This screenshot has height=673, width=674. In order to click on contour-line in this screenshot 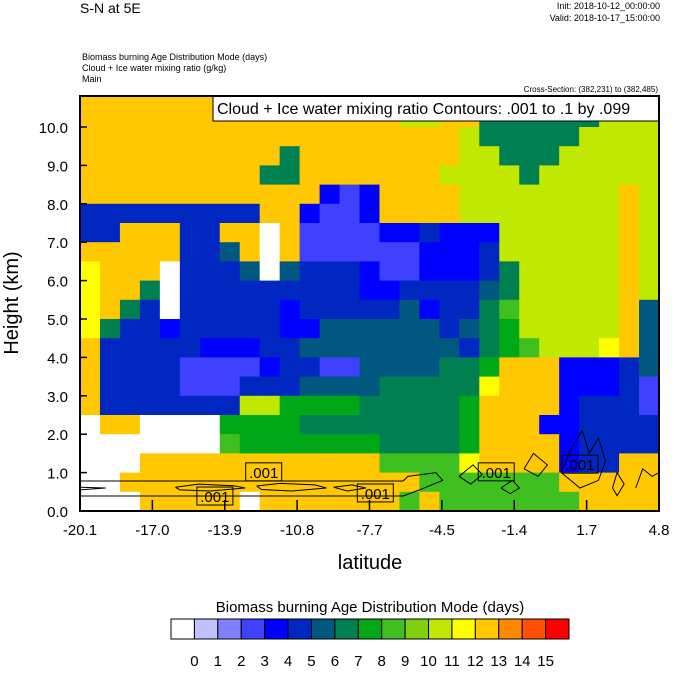, I will do `click(647, 478)`.